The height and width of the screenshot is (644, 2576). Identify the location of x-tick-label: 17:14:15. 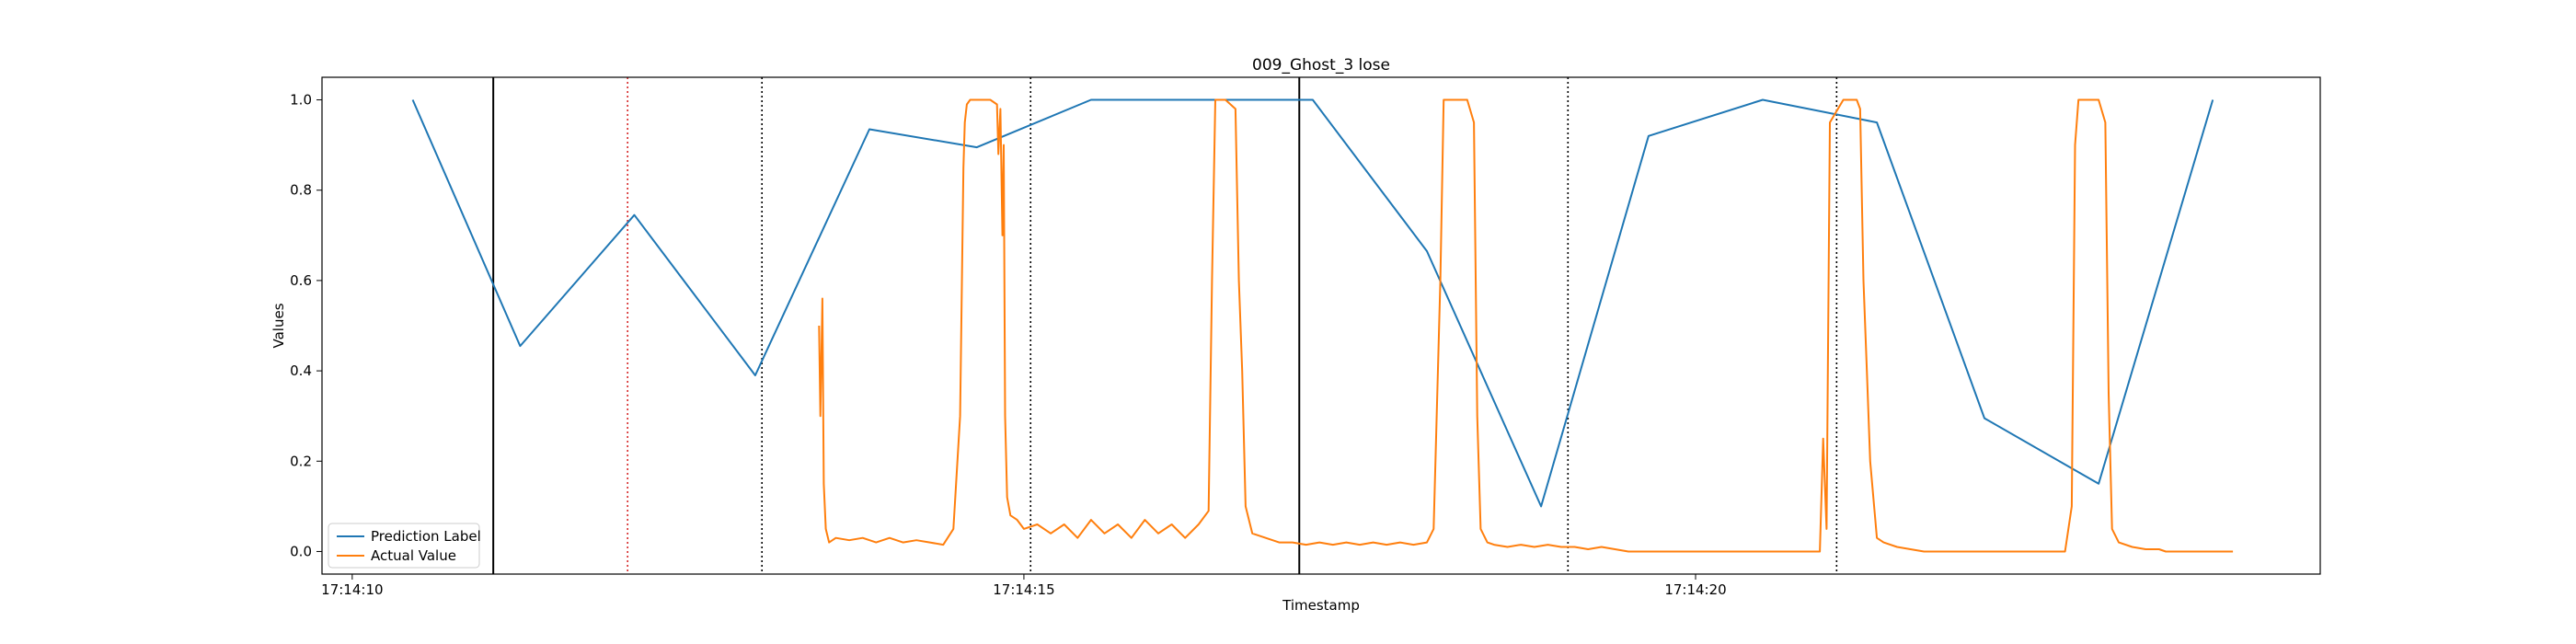
(1023, 589).